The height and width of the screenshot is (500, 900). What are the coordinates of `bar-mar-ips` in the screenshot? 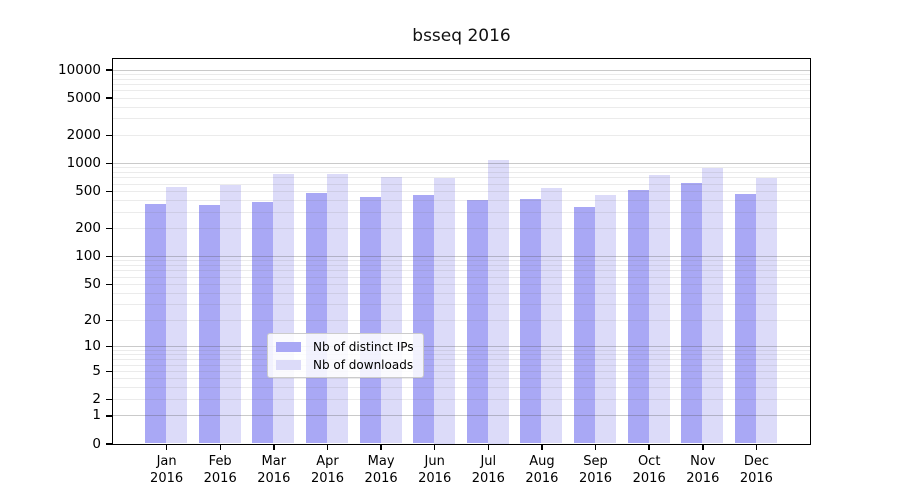 It's located at (263, 322).